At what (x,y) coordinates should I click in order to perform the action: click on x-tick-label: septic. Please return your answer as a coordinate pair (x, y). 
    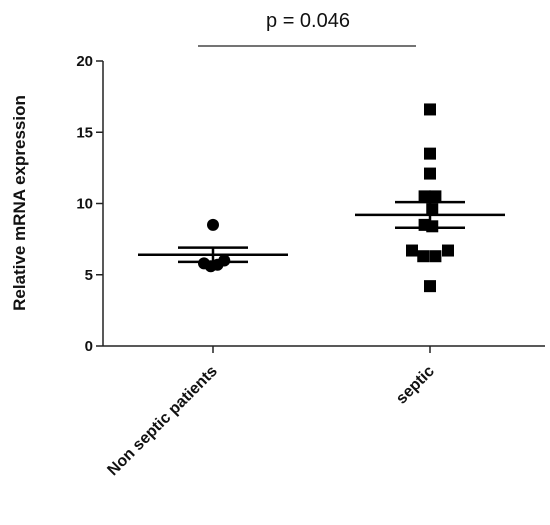
    Looking at the image, I should click on (415, 385).